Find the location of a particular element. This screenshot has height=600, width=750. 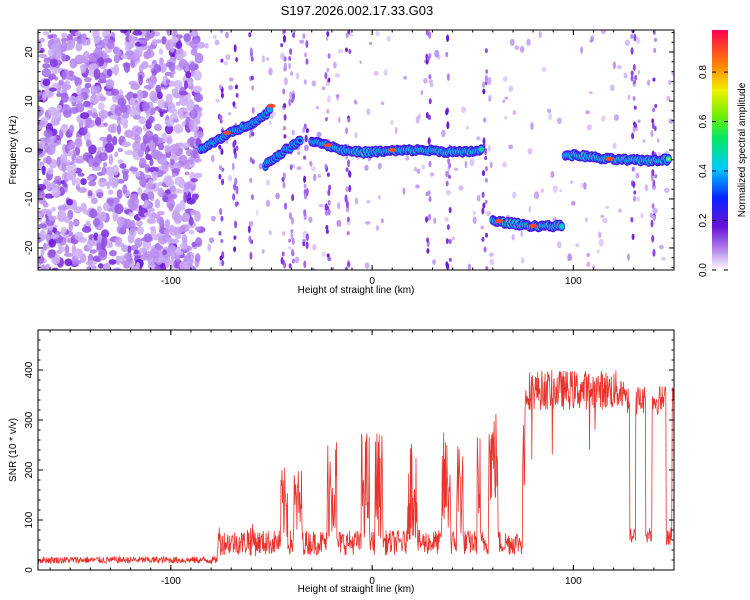

spec-peak is located at coordinates (533, 225).